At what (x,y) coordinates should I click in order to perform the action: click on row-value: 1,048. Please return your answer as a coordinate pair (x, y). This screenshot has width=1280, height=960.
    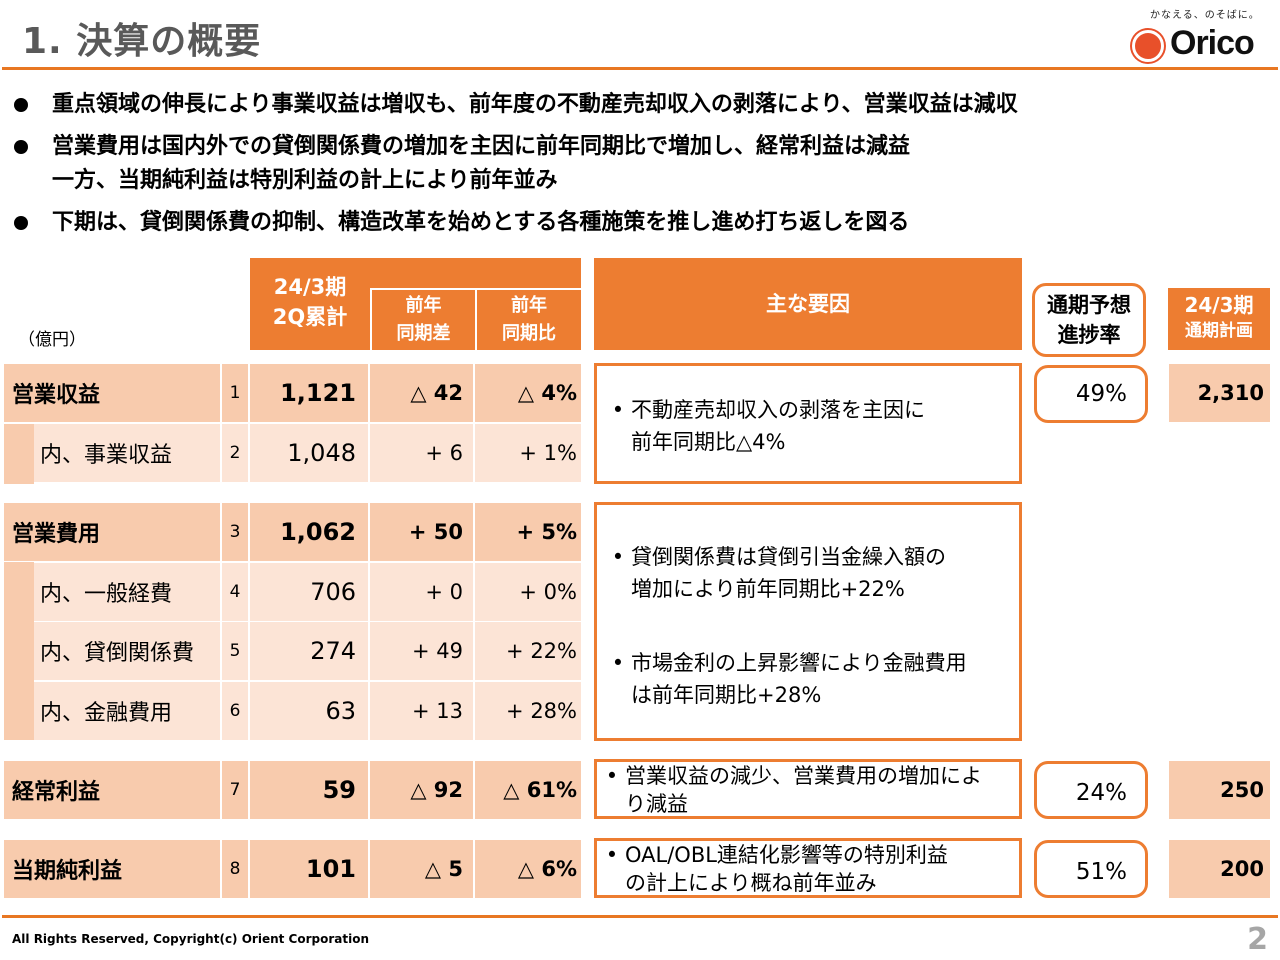
    Looking at the image, I should click on (310, 453).